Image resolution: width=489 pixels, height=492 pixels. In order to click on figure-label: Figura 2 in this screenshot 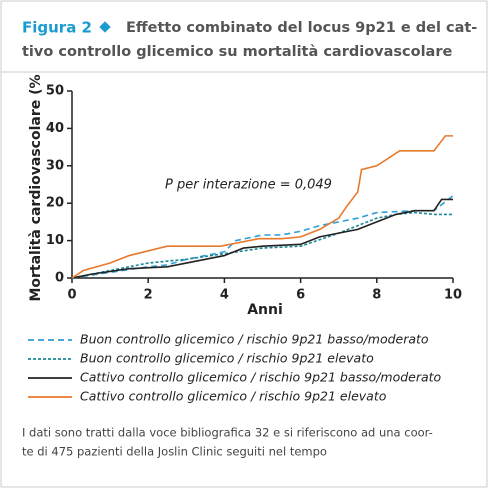, I will do `click(57, 28)`.